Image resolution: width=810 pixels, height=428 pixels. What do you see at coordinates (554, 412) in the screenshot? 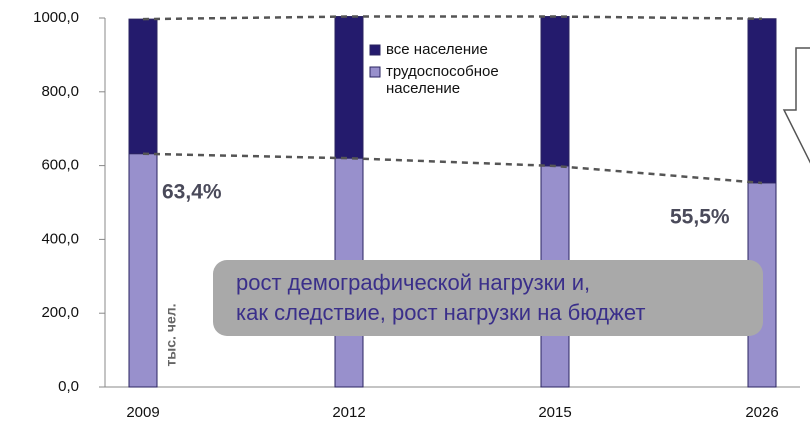
I see `x-tick-label: 2015` at bounding box center [554, 412].